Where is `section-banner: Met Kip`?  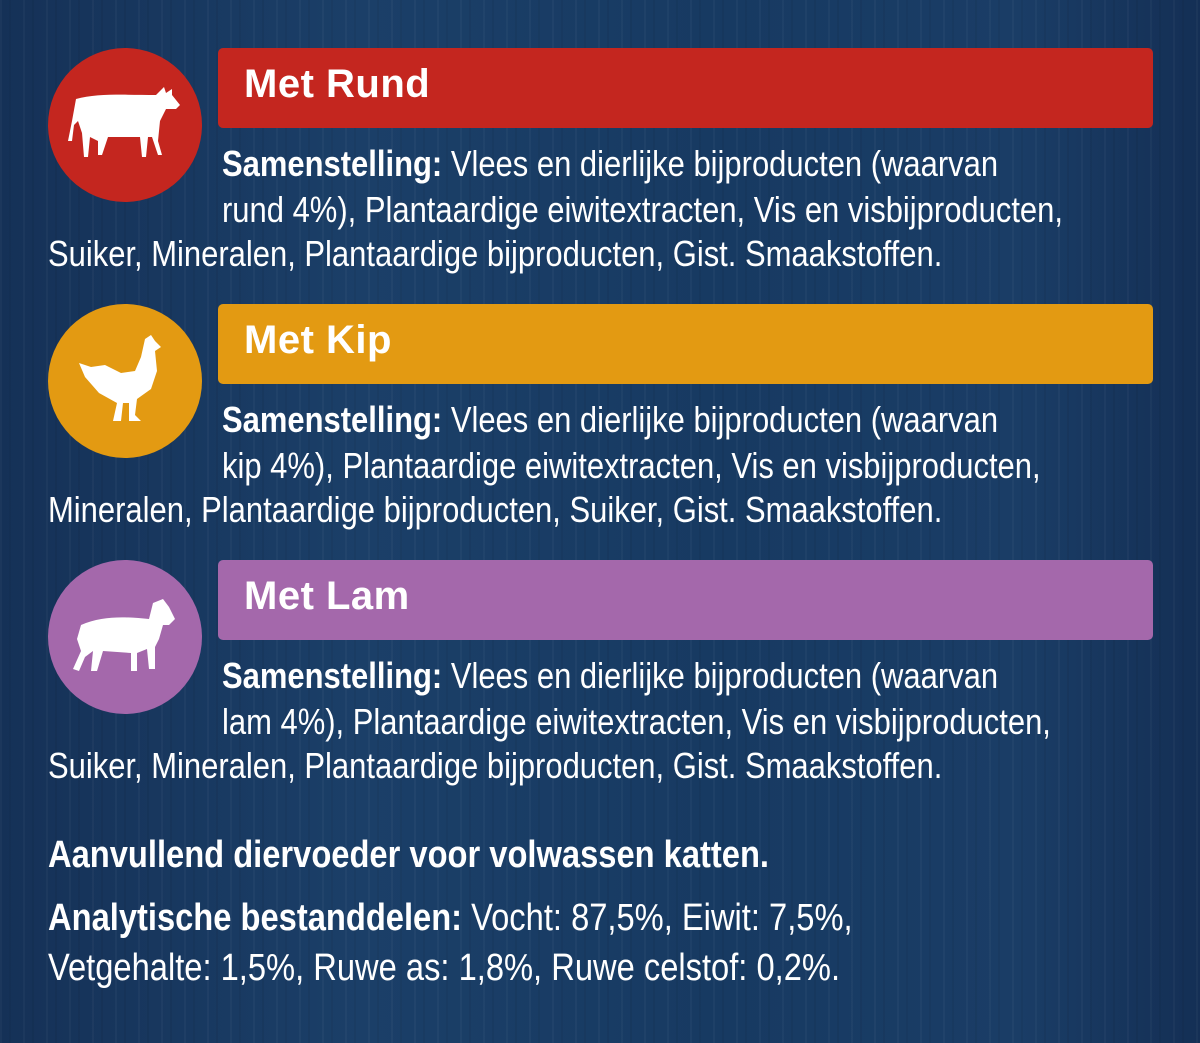
section-banner: Met Kip is located at coordinates (685, 344).